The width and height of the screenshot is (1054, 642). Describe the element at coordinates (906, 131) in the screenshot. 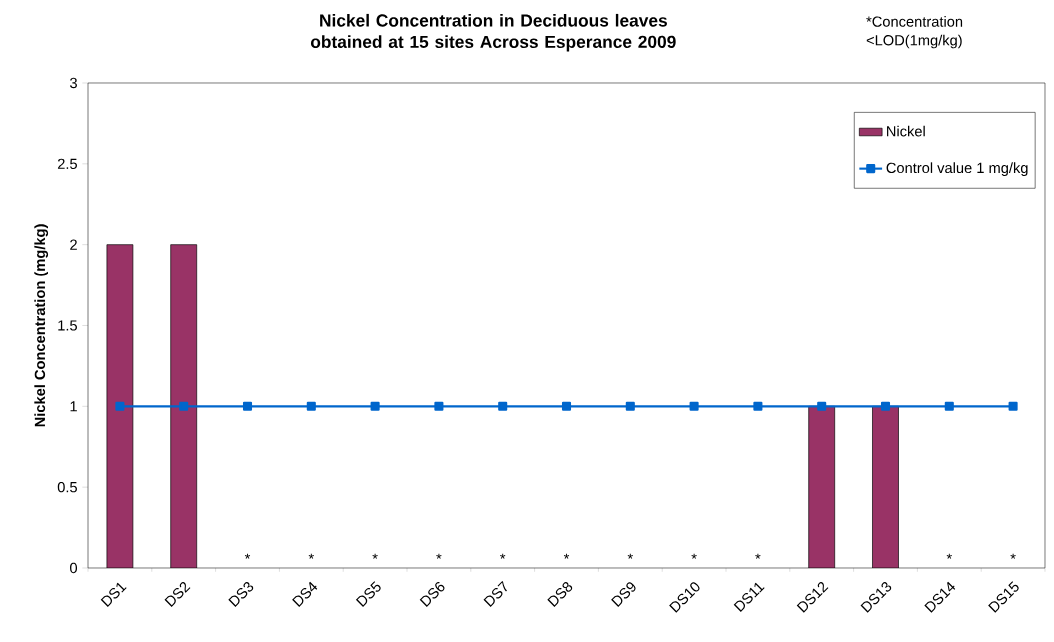

I see `legend-label: Nickel` at that location.